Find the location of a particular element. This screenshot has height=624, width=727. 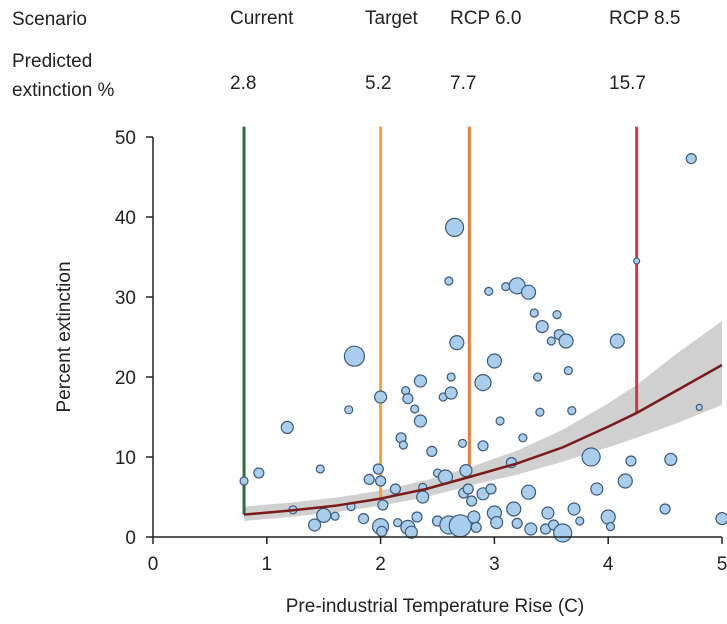

scenario-value-rcp85: 15.7 is located at coordinates (627, 83).